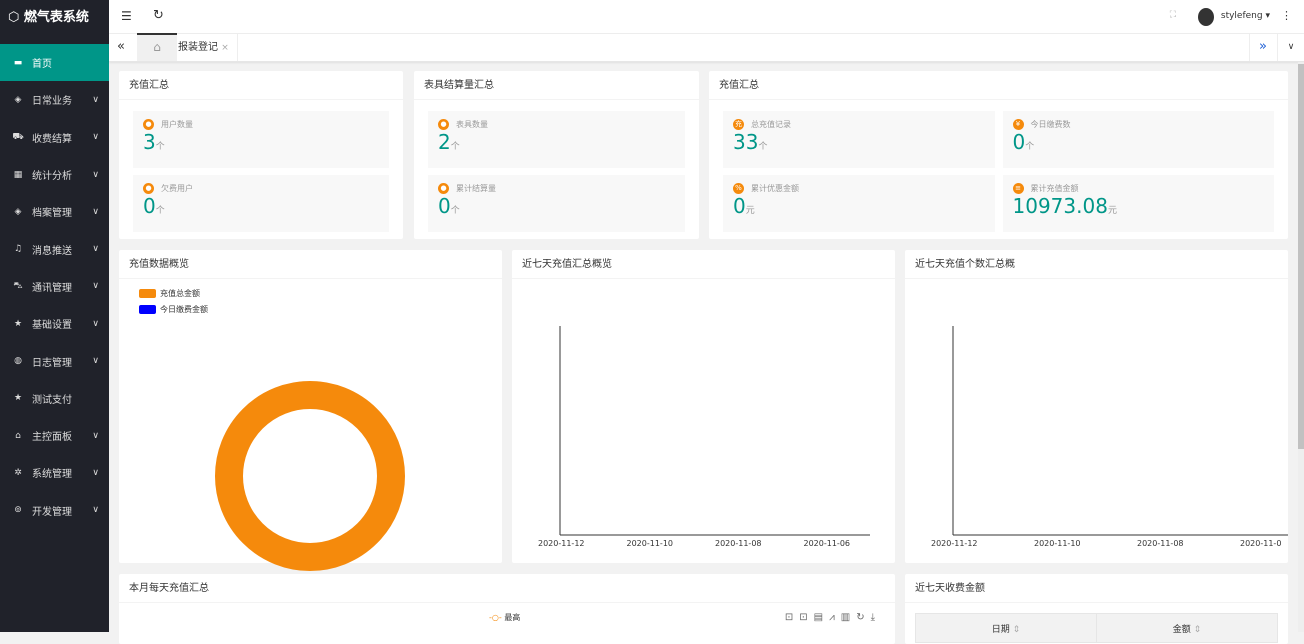 The height and width of the screenshot is (644, 1304). Describe the element at coordinates (56, 325) in the screenshot. I see `sidebar-item: ★ 基础设置 ∨` at that location.